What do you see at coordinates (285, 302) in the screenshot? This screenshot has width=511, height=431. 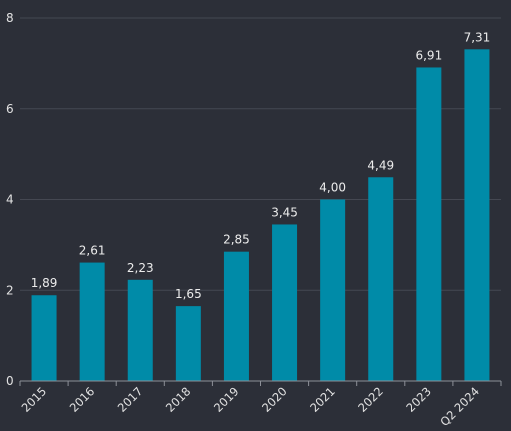 I see `bar-2020` at bounding box center [285, 302].